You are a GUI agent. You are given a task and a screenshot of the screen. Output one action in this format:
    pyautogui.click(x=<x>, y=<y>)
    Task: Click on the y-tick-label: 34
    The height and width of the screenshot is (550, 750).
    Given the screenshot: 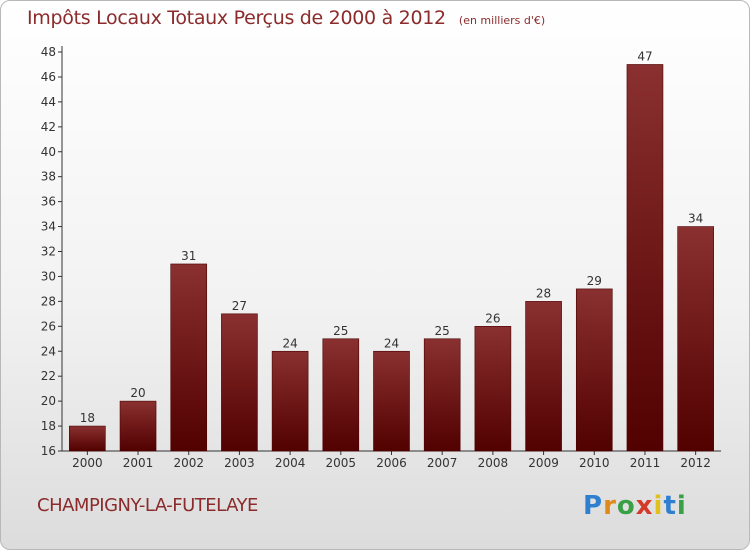 What is the action you would take?
    pyautogui.click(x=48, y=227)
    